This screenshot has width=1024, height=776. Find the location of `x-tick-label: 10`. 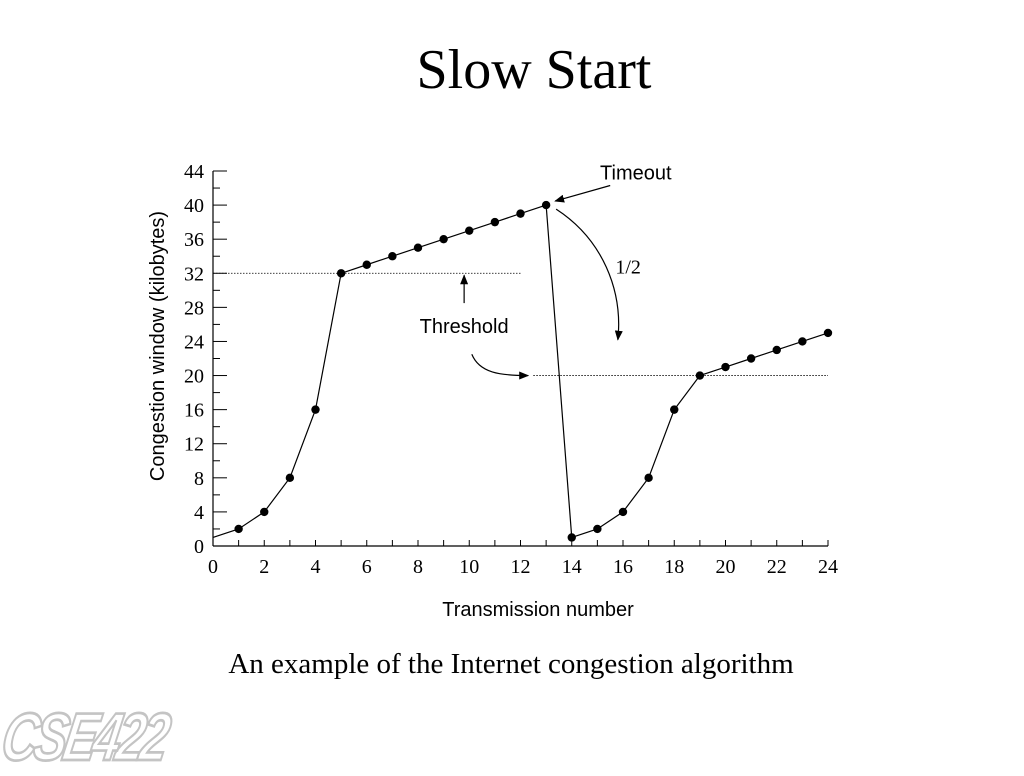

x-tick-label: 10 is located at coordinates (469, 567).